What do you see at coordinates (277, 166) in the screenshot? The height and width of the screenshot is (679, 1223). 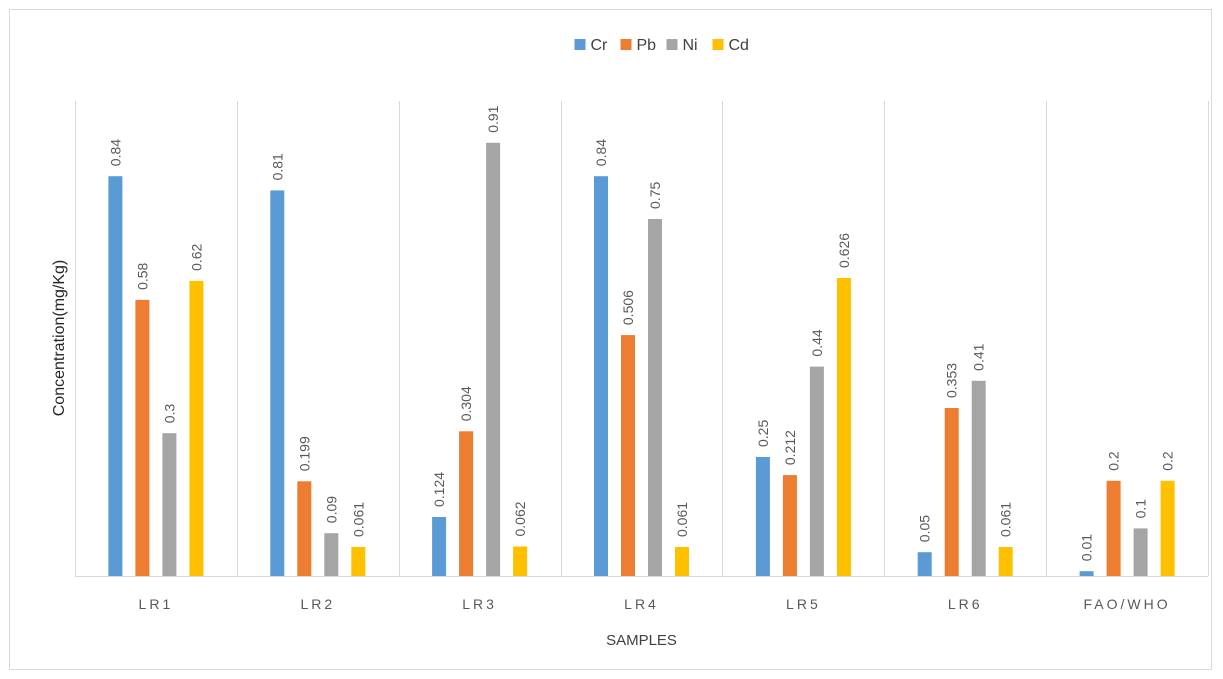 I see `data-label: 0.81` at bounding box center [277, 166].